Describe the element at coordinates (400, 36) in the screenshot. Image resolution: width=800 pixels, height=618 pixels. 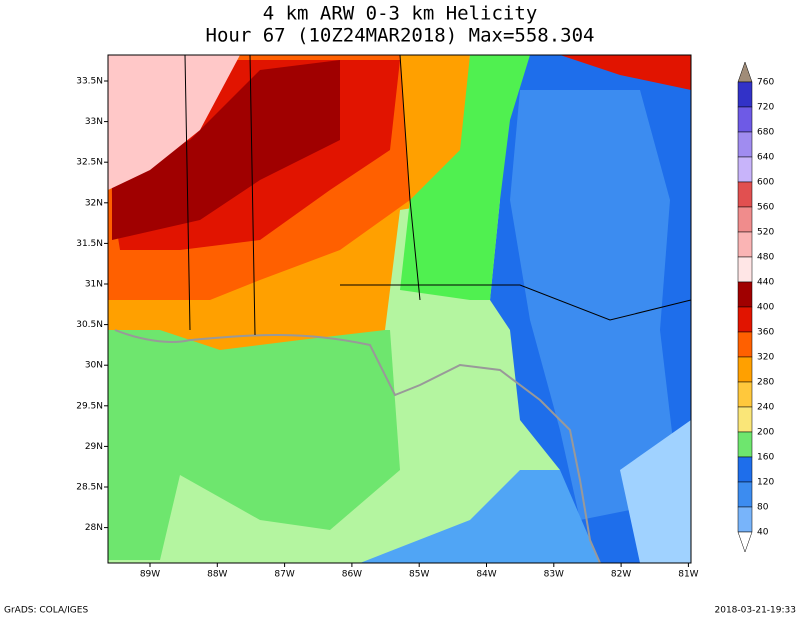
I see `title-line: Hour 67 (10Z24MAR2018) Max=558.304` at that location.